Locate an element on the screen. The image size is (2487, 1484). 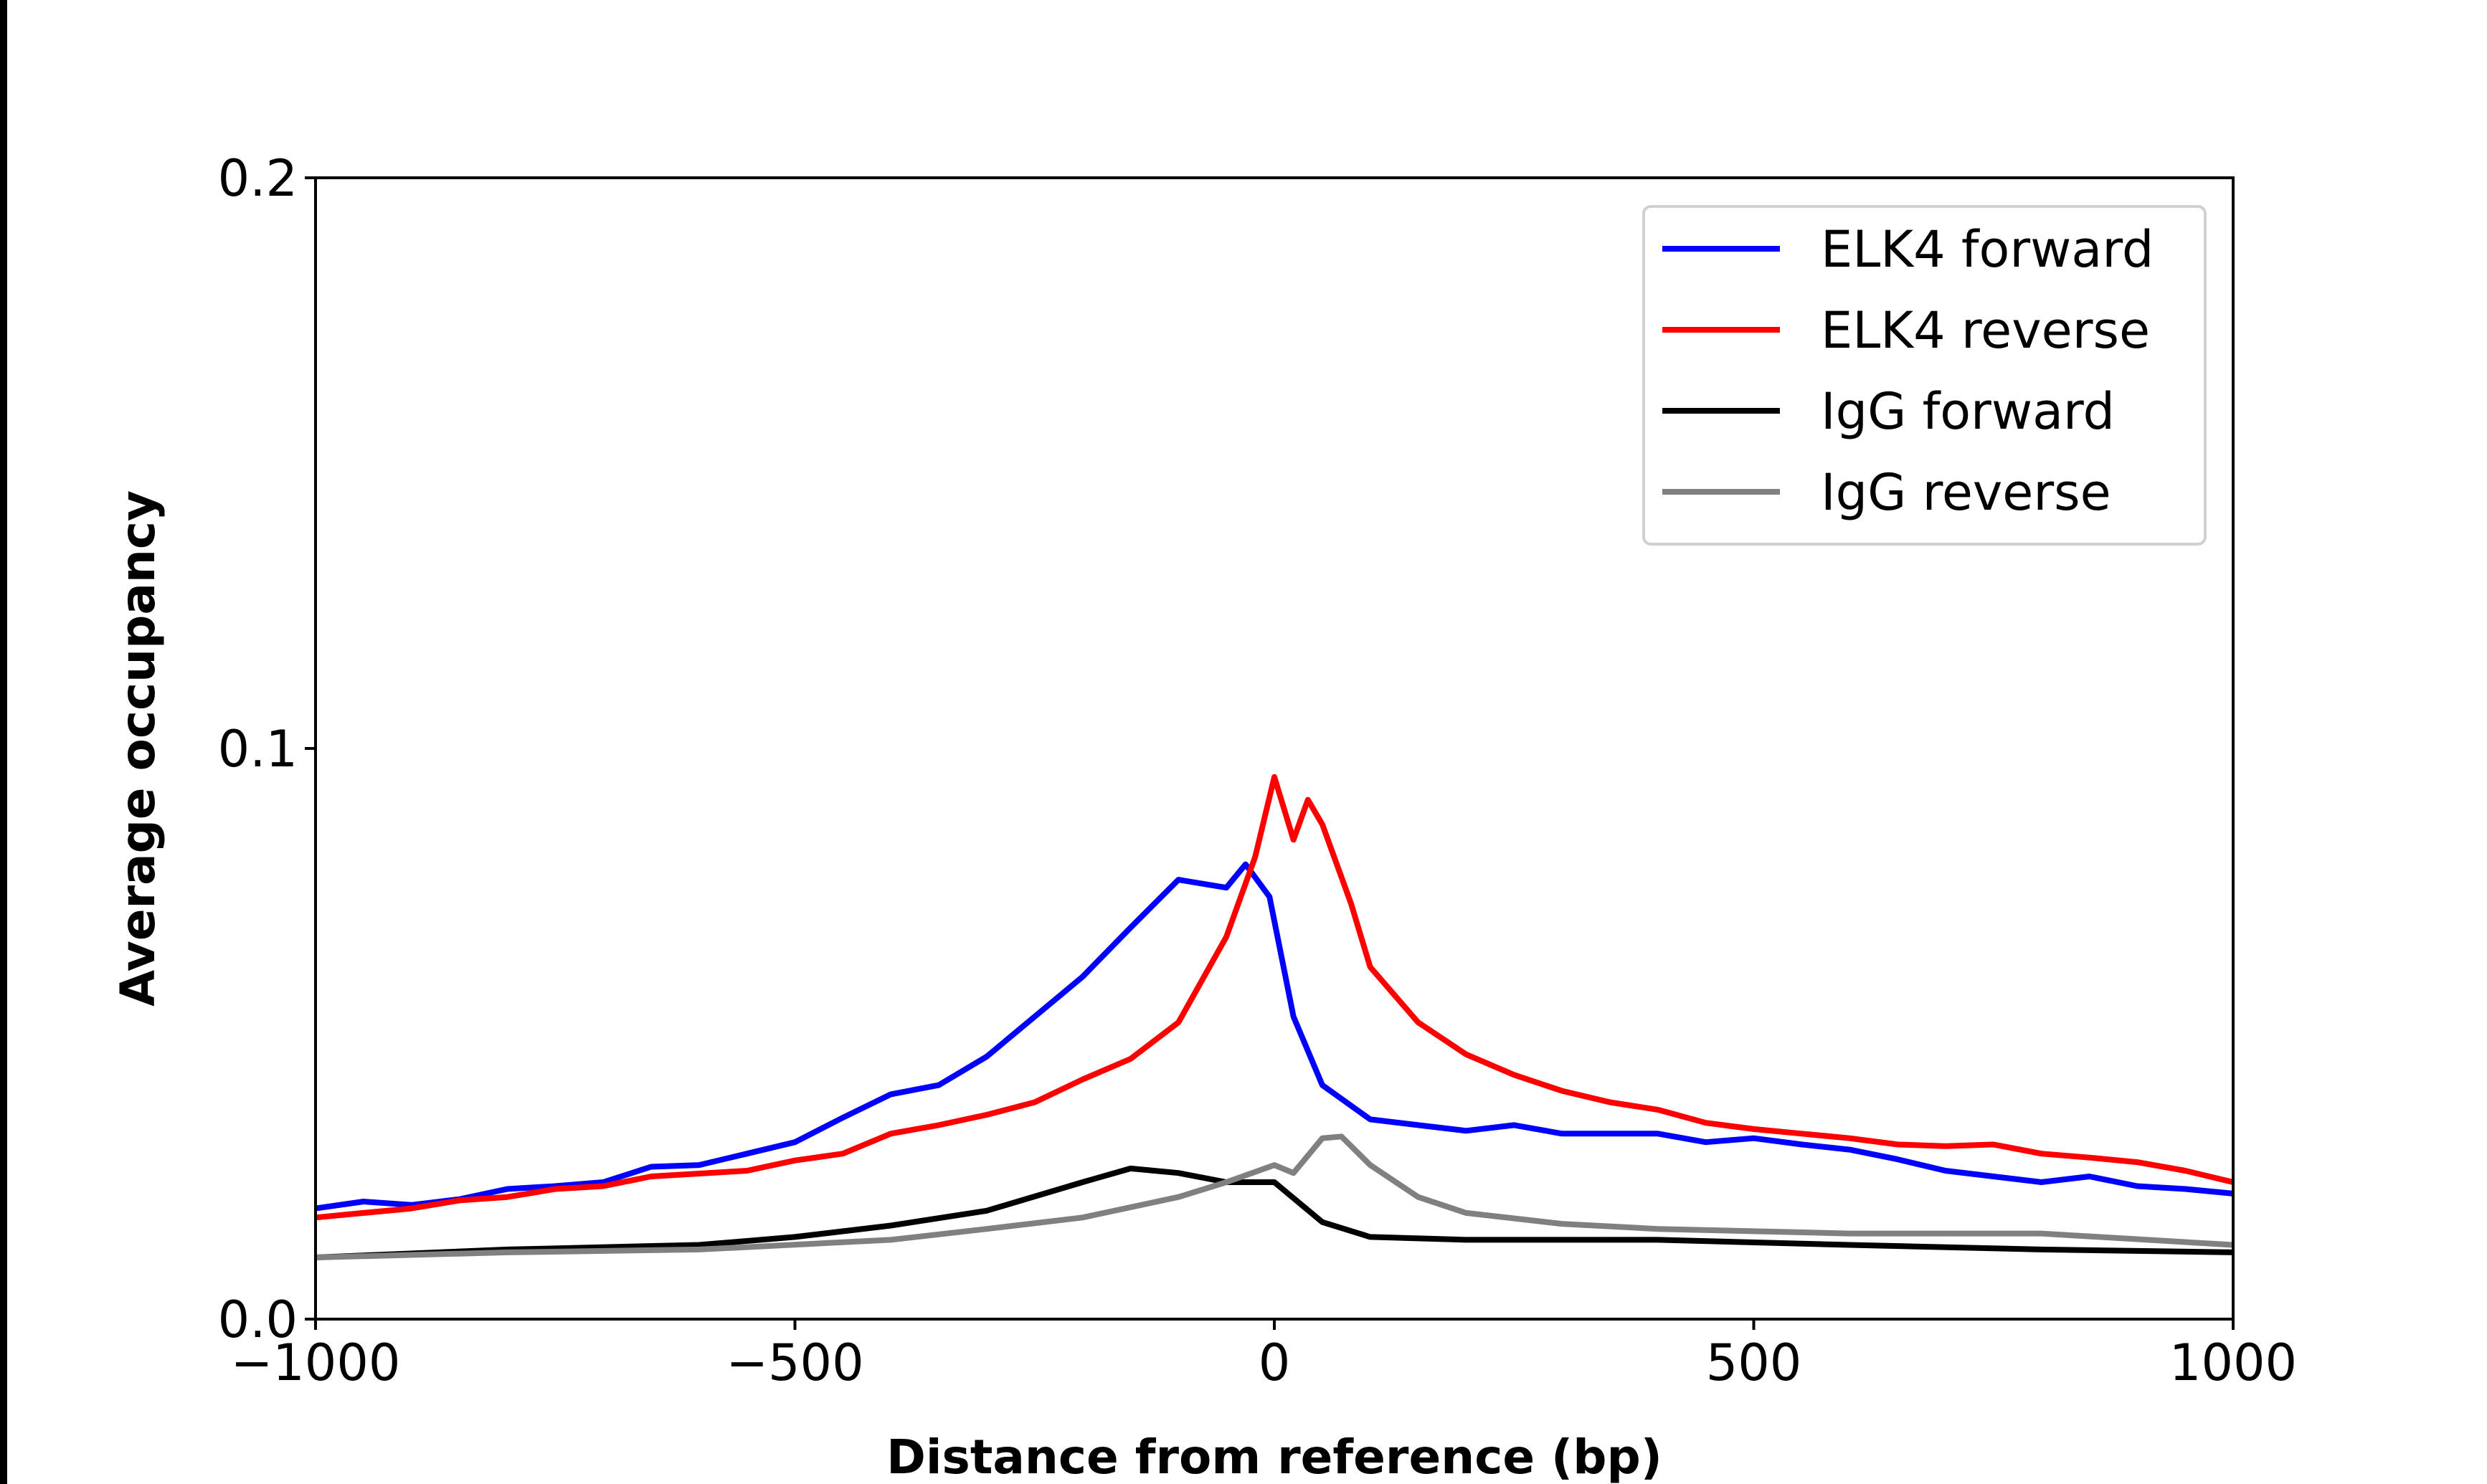
legend-label: ELK4 reverse is located at coordinates (1986, 331).